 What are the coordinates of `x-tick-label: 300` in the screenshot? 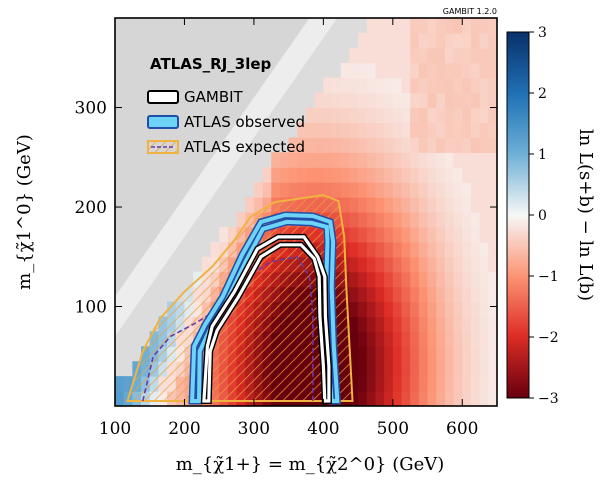 It's located at (254, 429).